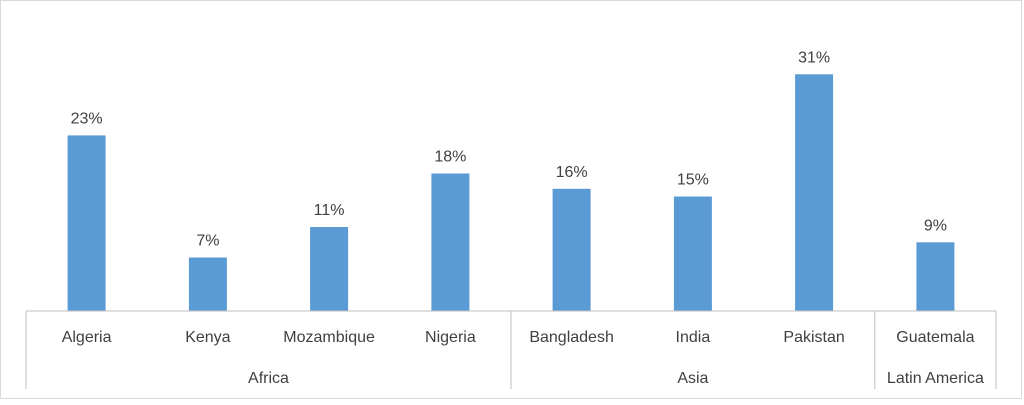  I want to click on category-label-guatemala: Guatemala, so click(935, 337).